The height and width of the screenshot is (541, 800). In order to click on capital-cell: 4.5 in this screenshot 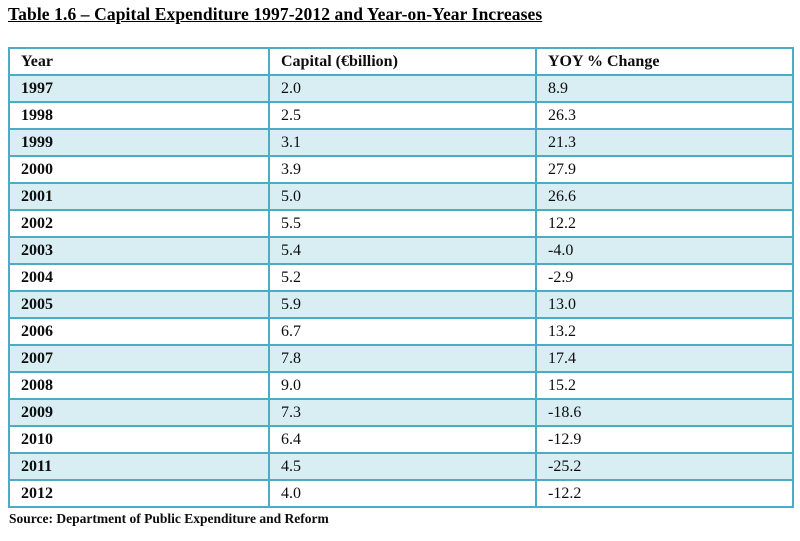, I will do `click(402, 466)`.